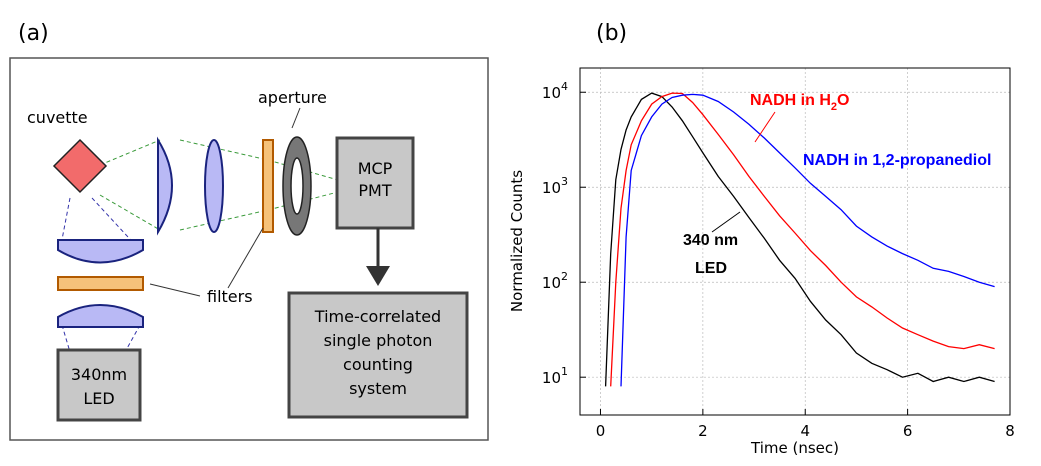 This screenshot has width=1041, height=466. I want to click on pmt-box, so click(375, 183).